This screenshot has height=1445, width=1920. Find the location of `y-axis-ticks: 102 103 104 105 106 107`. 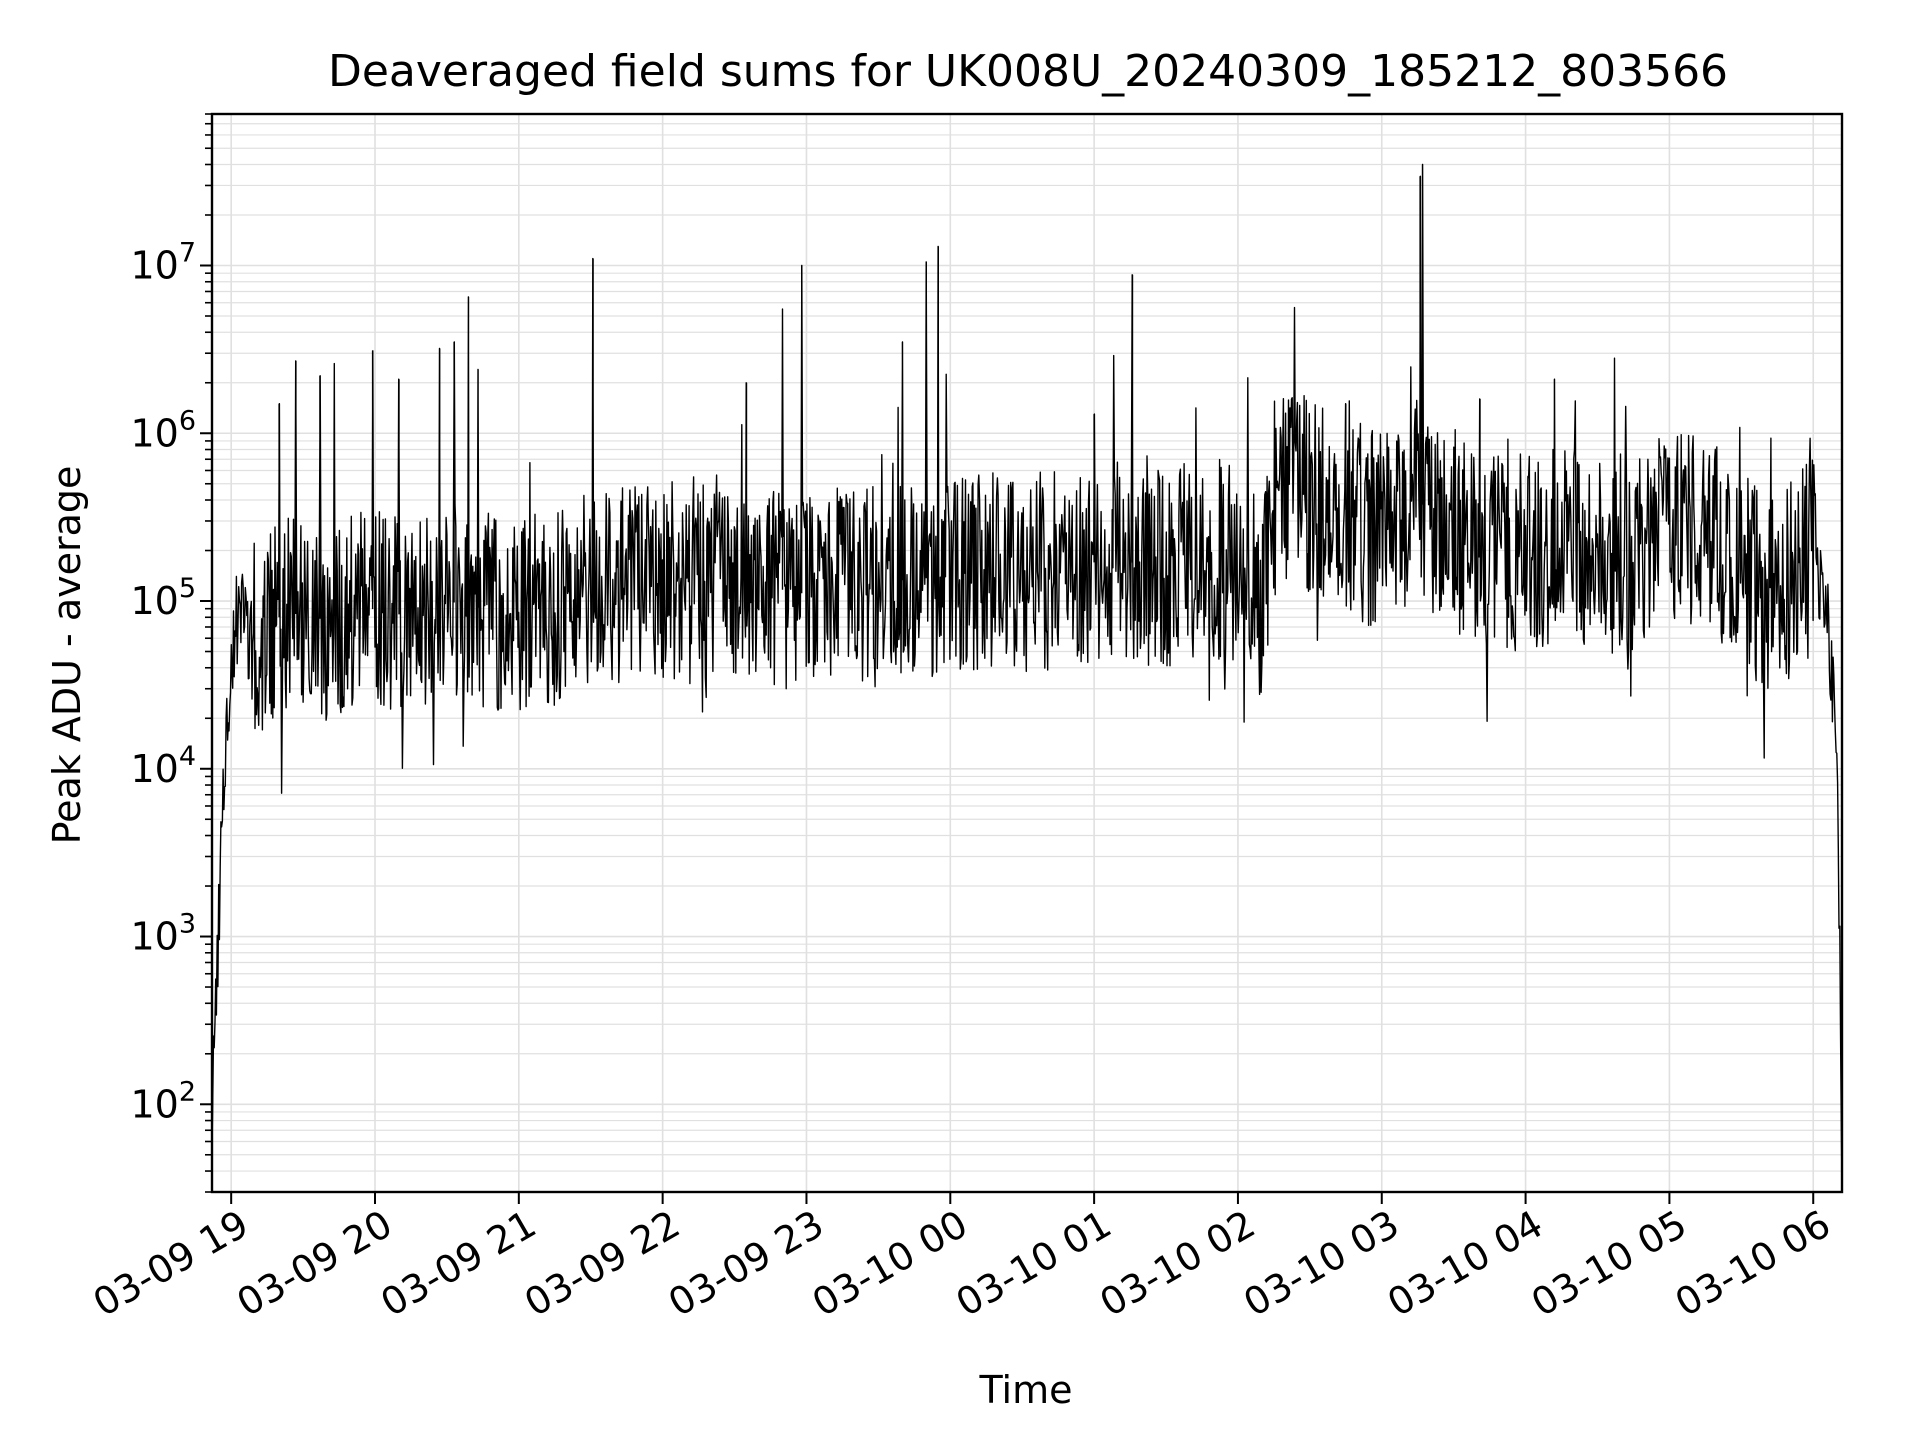

y-axis-ticks: 102 103 104 105 106 107 is located at coordinates (171, 653).